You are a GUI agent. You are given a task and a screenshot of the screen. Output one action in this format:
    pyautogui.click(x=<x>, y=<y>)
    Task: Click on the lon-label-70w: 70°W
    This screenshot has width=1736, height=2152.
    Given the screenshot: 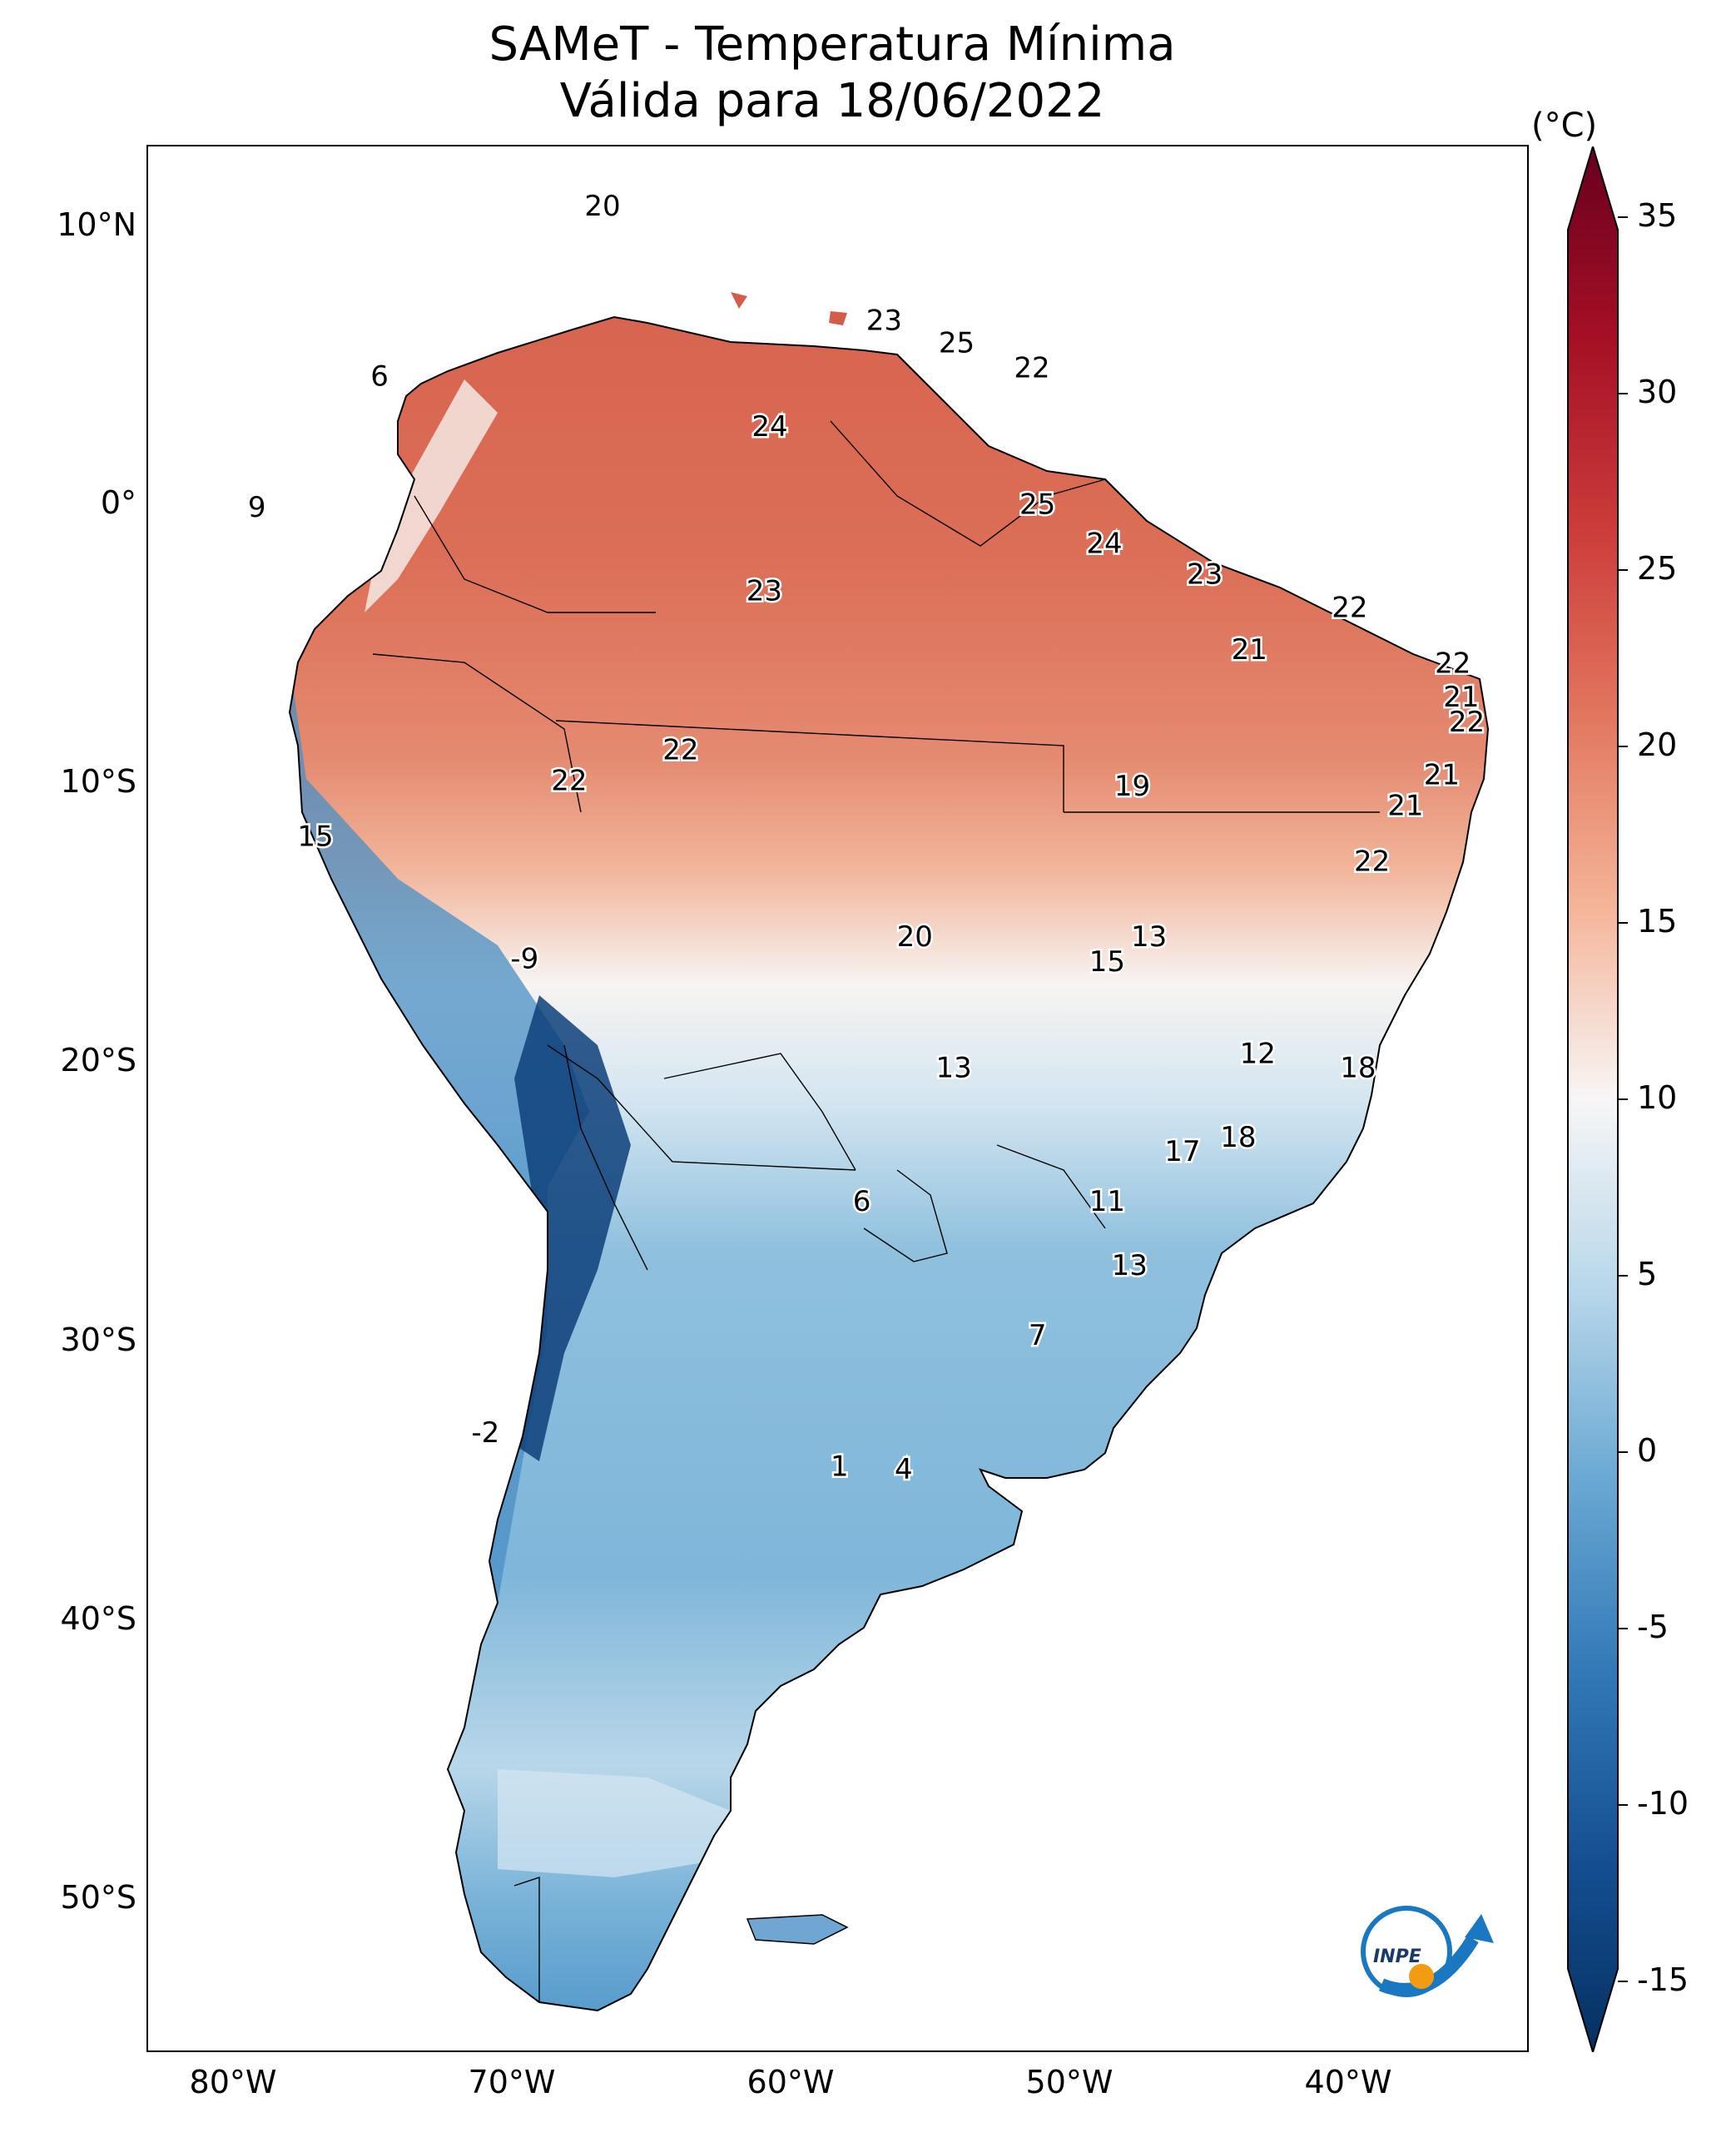 What is the action you would take?
    pyautogui.click(x=512, y=2082)
    